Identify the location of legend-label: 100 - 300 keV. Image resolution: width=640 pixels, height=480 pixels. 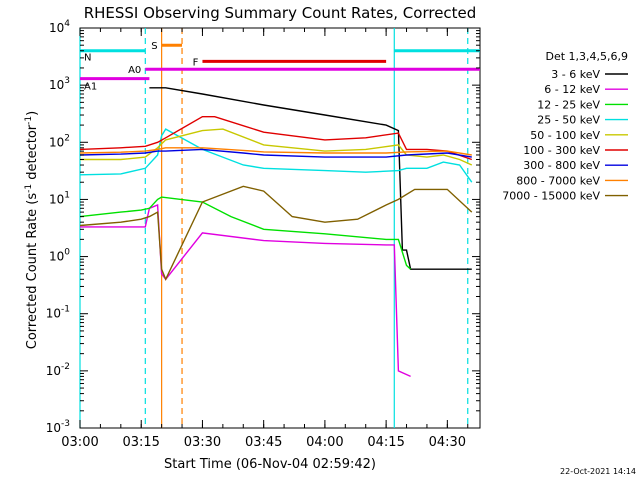
(561, 150).